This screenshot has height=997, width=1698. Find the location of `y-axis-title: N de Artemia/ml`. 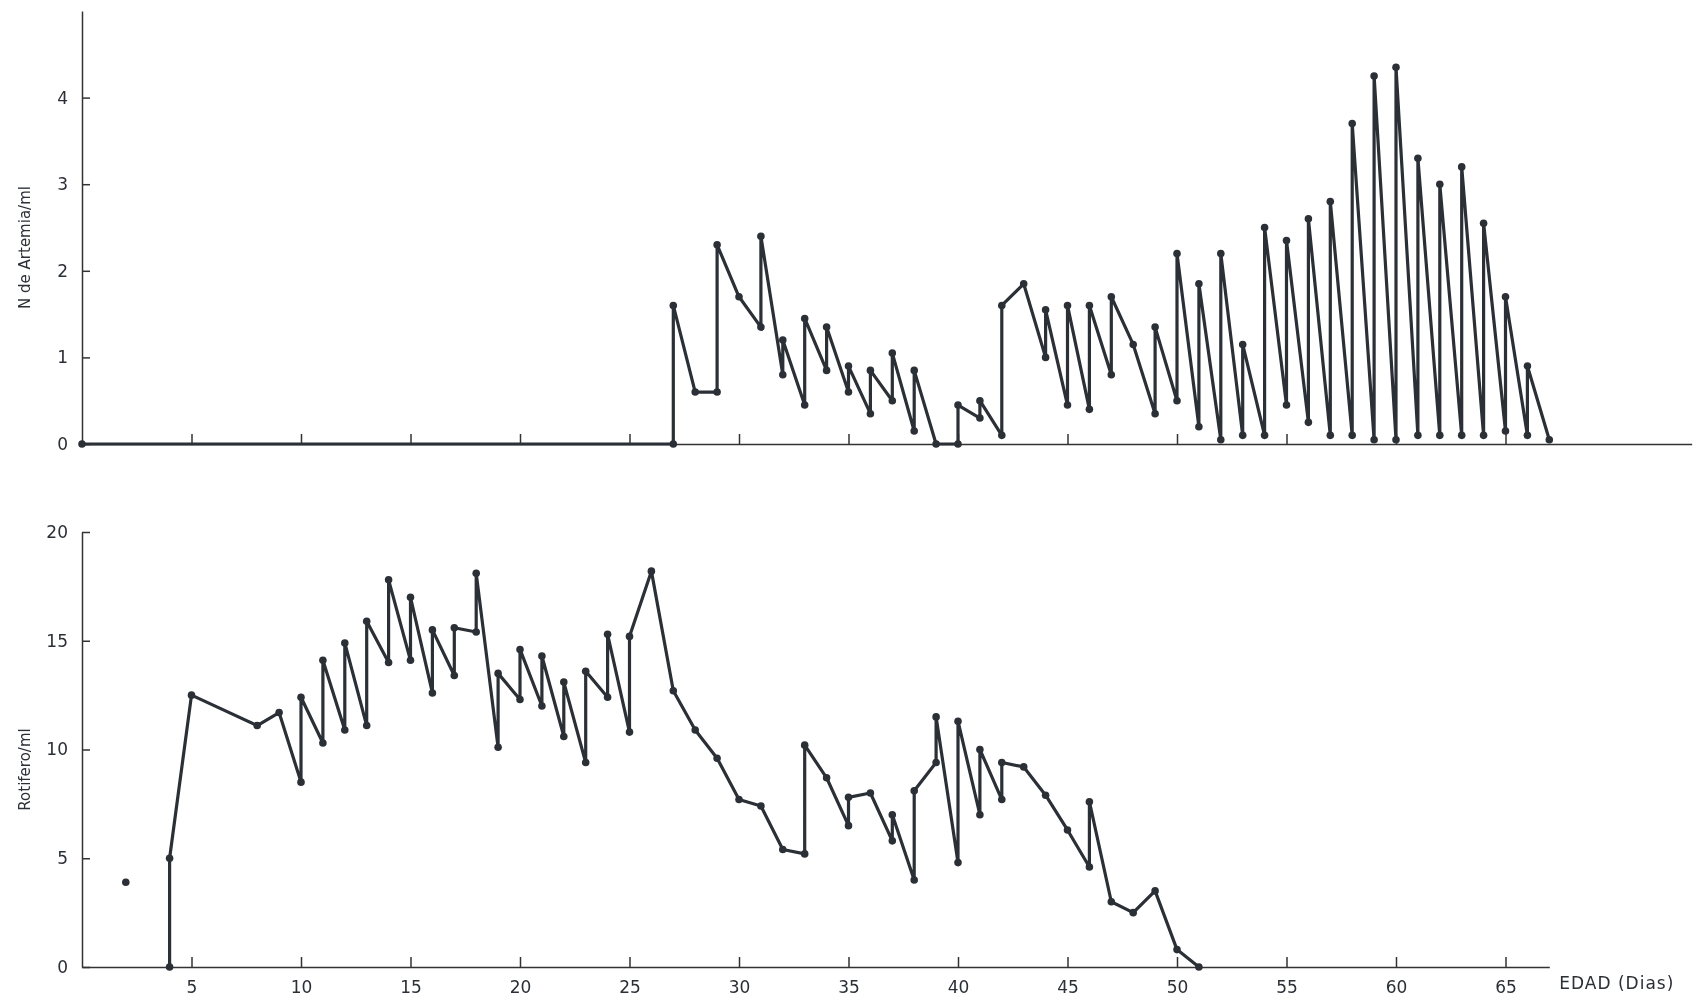

y-axis-title: N de Artemia/ml is located at coordinates (25, 247).